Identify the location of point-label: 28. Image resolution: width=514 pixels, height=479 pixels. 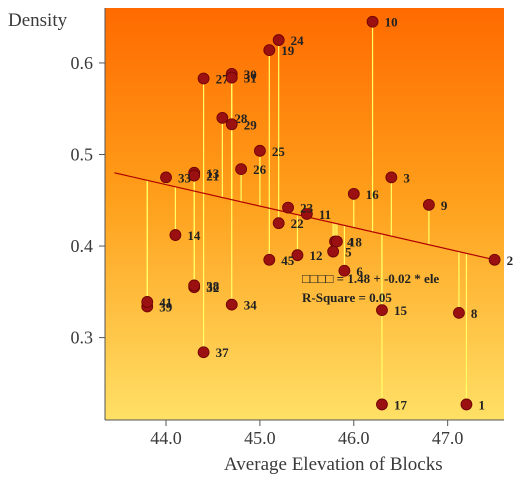
(241, 118).